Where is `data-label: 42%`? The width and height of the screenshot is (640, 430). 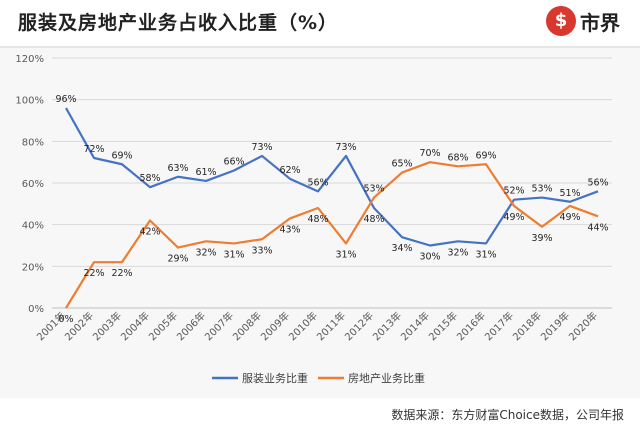
data-label: 42% is located at coordinates (149, 232).